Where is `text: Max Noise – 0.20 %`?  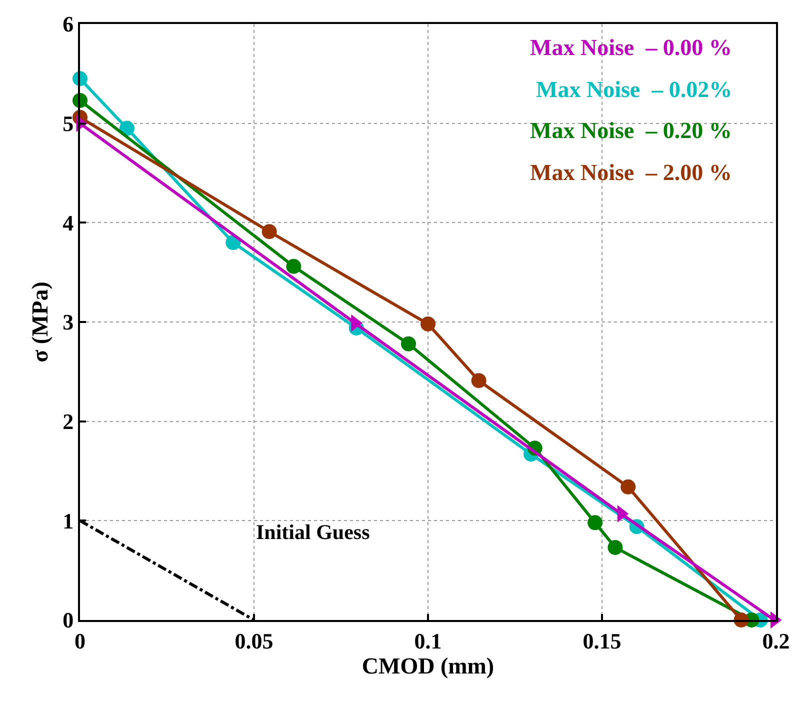 text: Max Noise – 0.20 % is located at coordinates (631, 130).